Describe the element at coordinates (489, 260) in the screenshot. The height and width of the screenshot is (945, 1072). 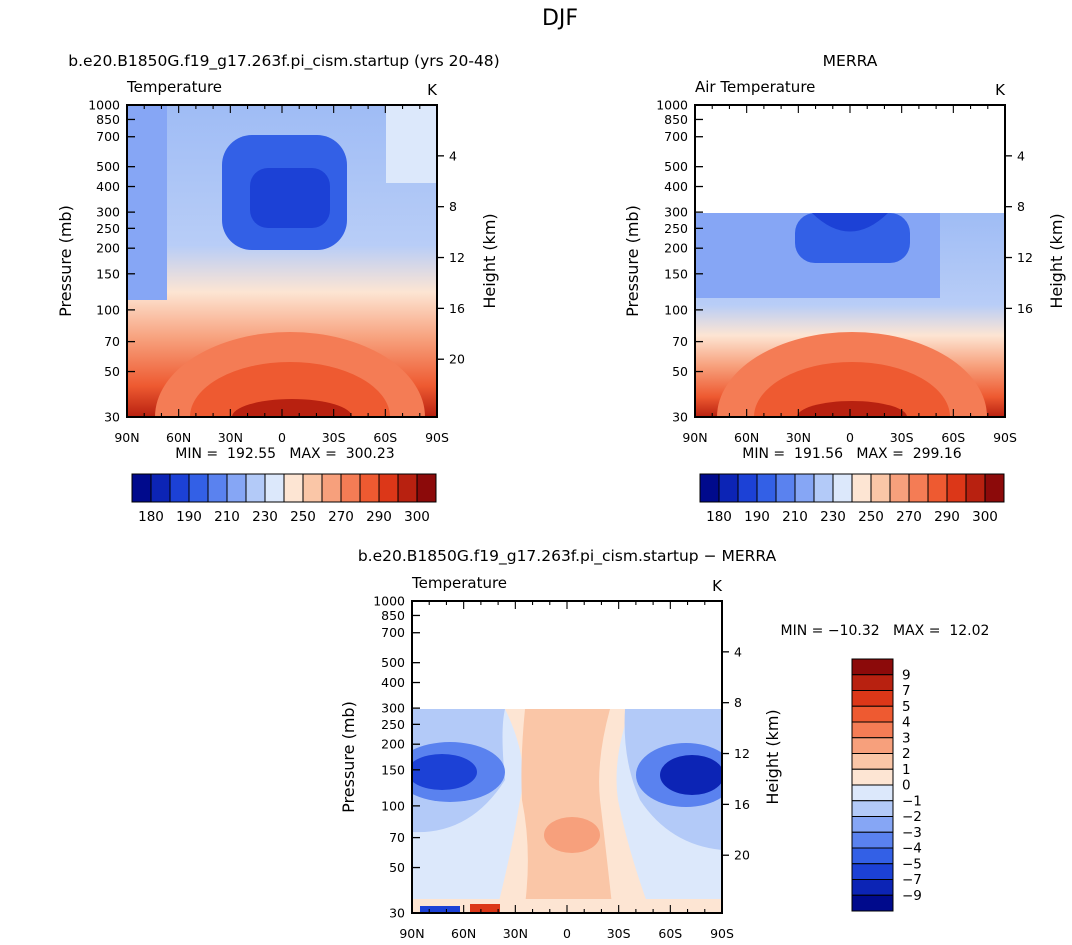
I see `panel1-ylabel-right: Height (km)` at that location.